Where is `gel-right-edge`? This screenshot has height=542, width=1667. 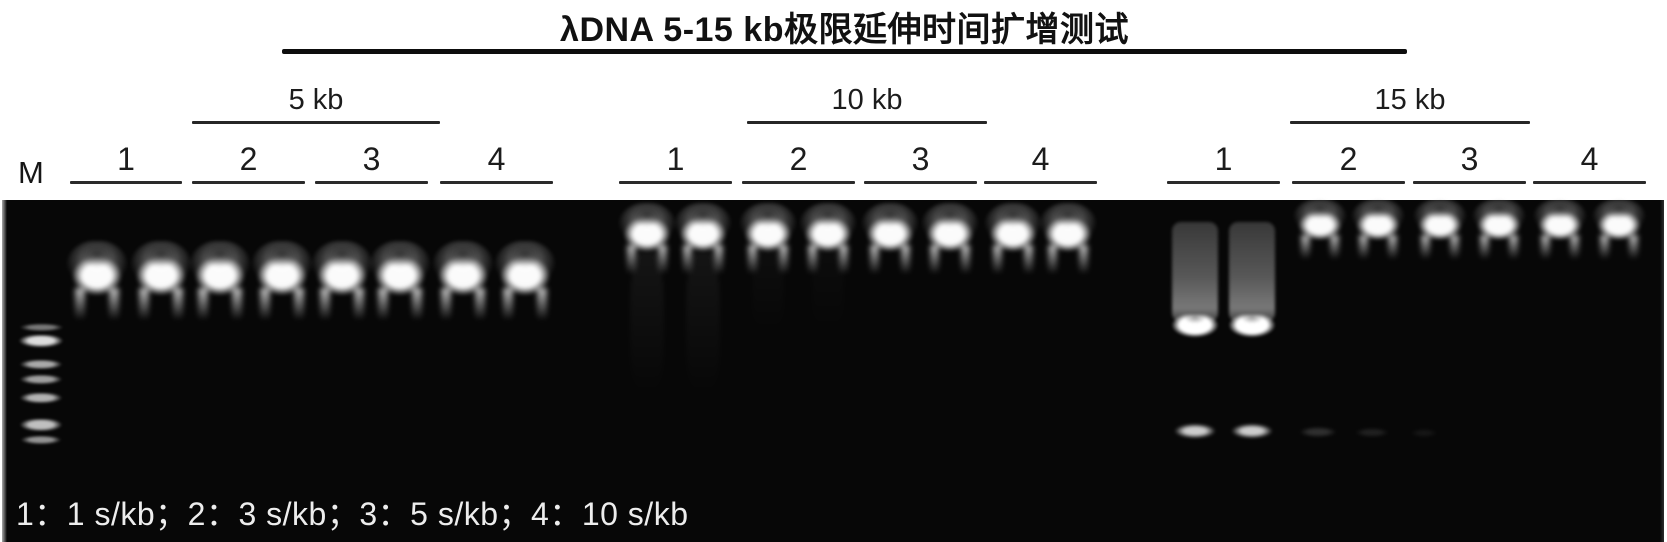 gel-right-edge is located at coordinates (1662, 371).